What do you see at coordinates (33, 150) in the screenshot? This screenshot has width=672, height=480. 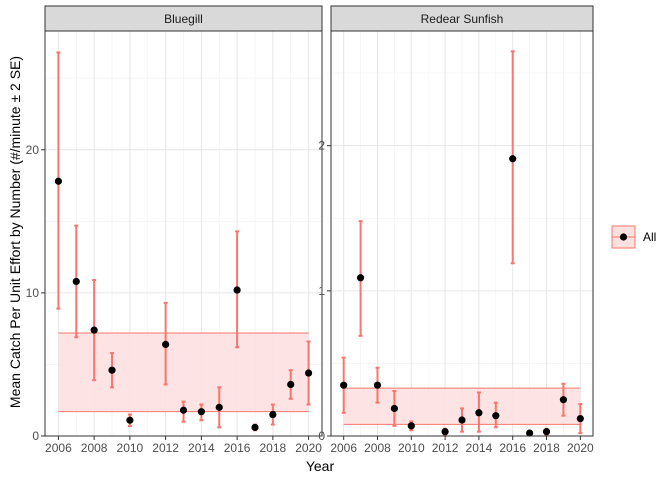 I see `y-tick-label: 20` at bounding box center [33, 150].